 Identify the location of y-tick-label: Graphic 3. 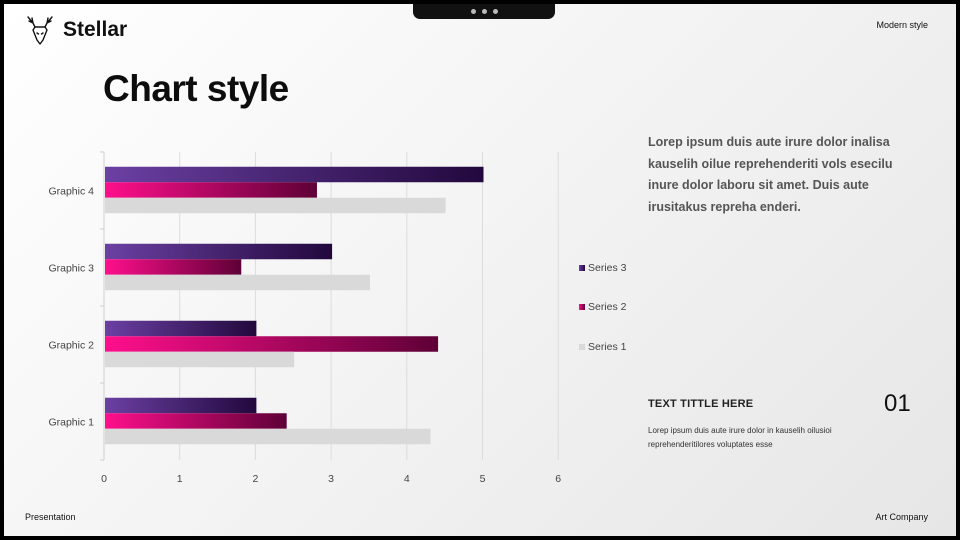
(71, 269).